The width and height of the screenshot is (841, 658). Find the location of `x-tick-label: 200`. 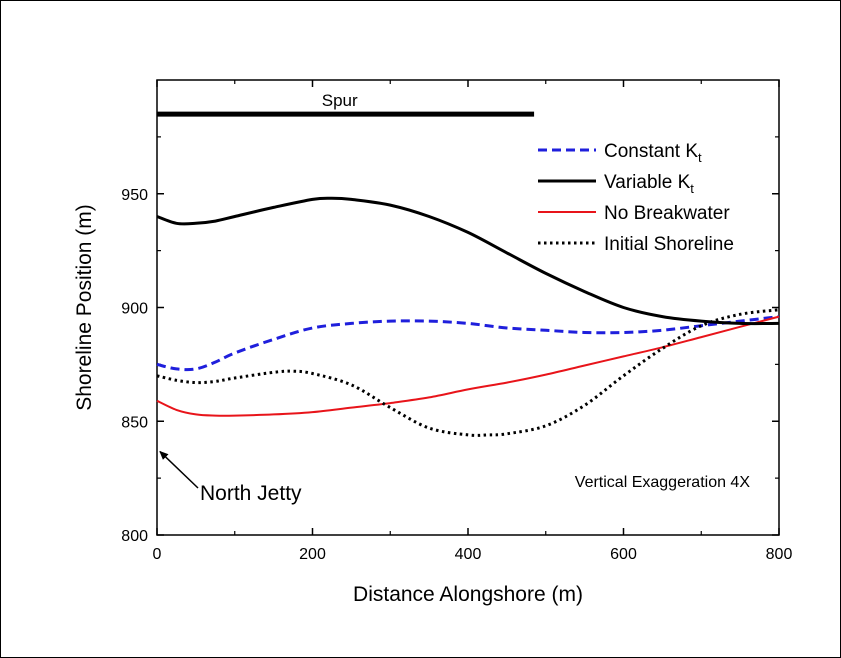

x-tick-label: 200 is located at coordinates (312, 554).